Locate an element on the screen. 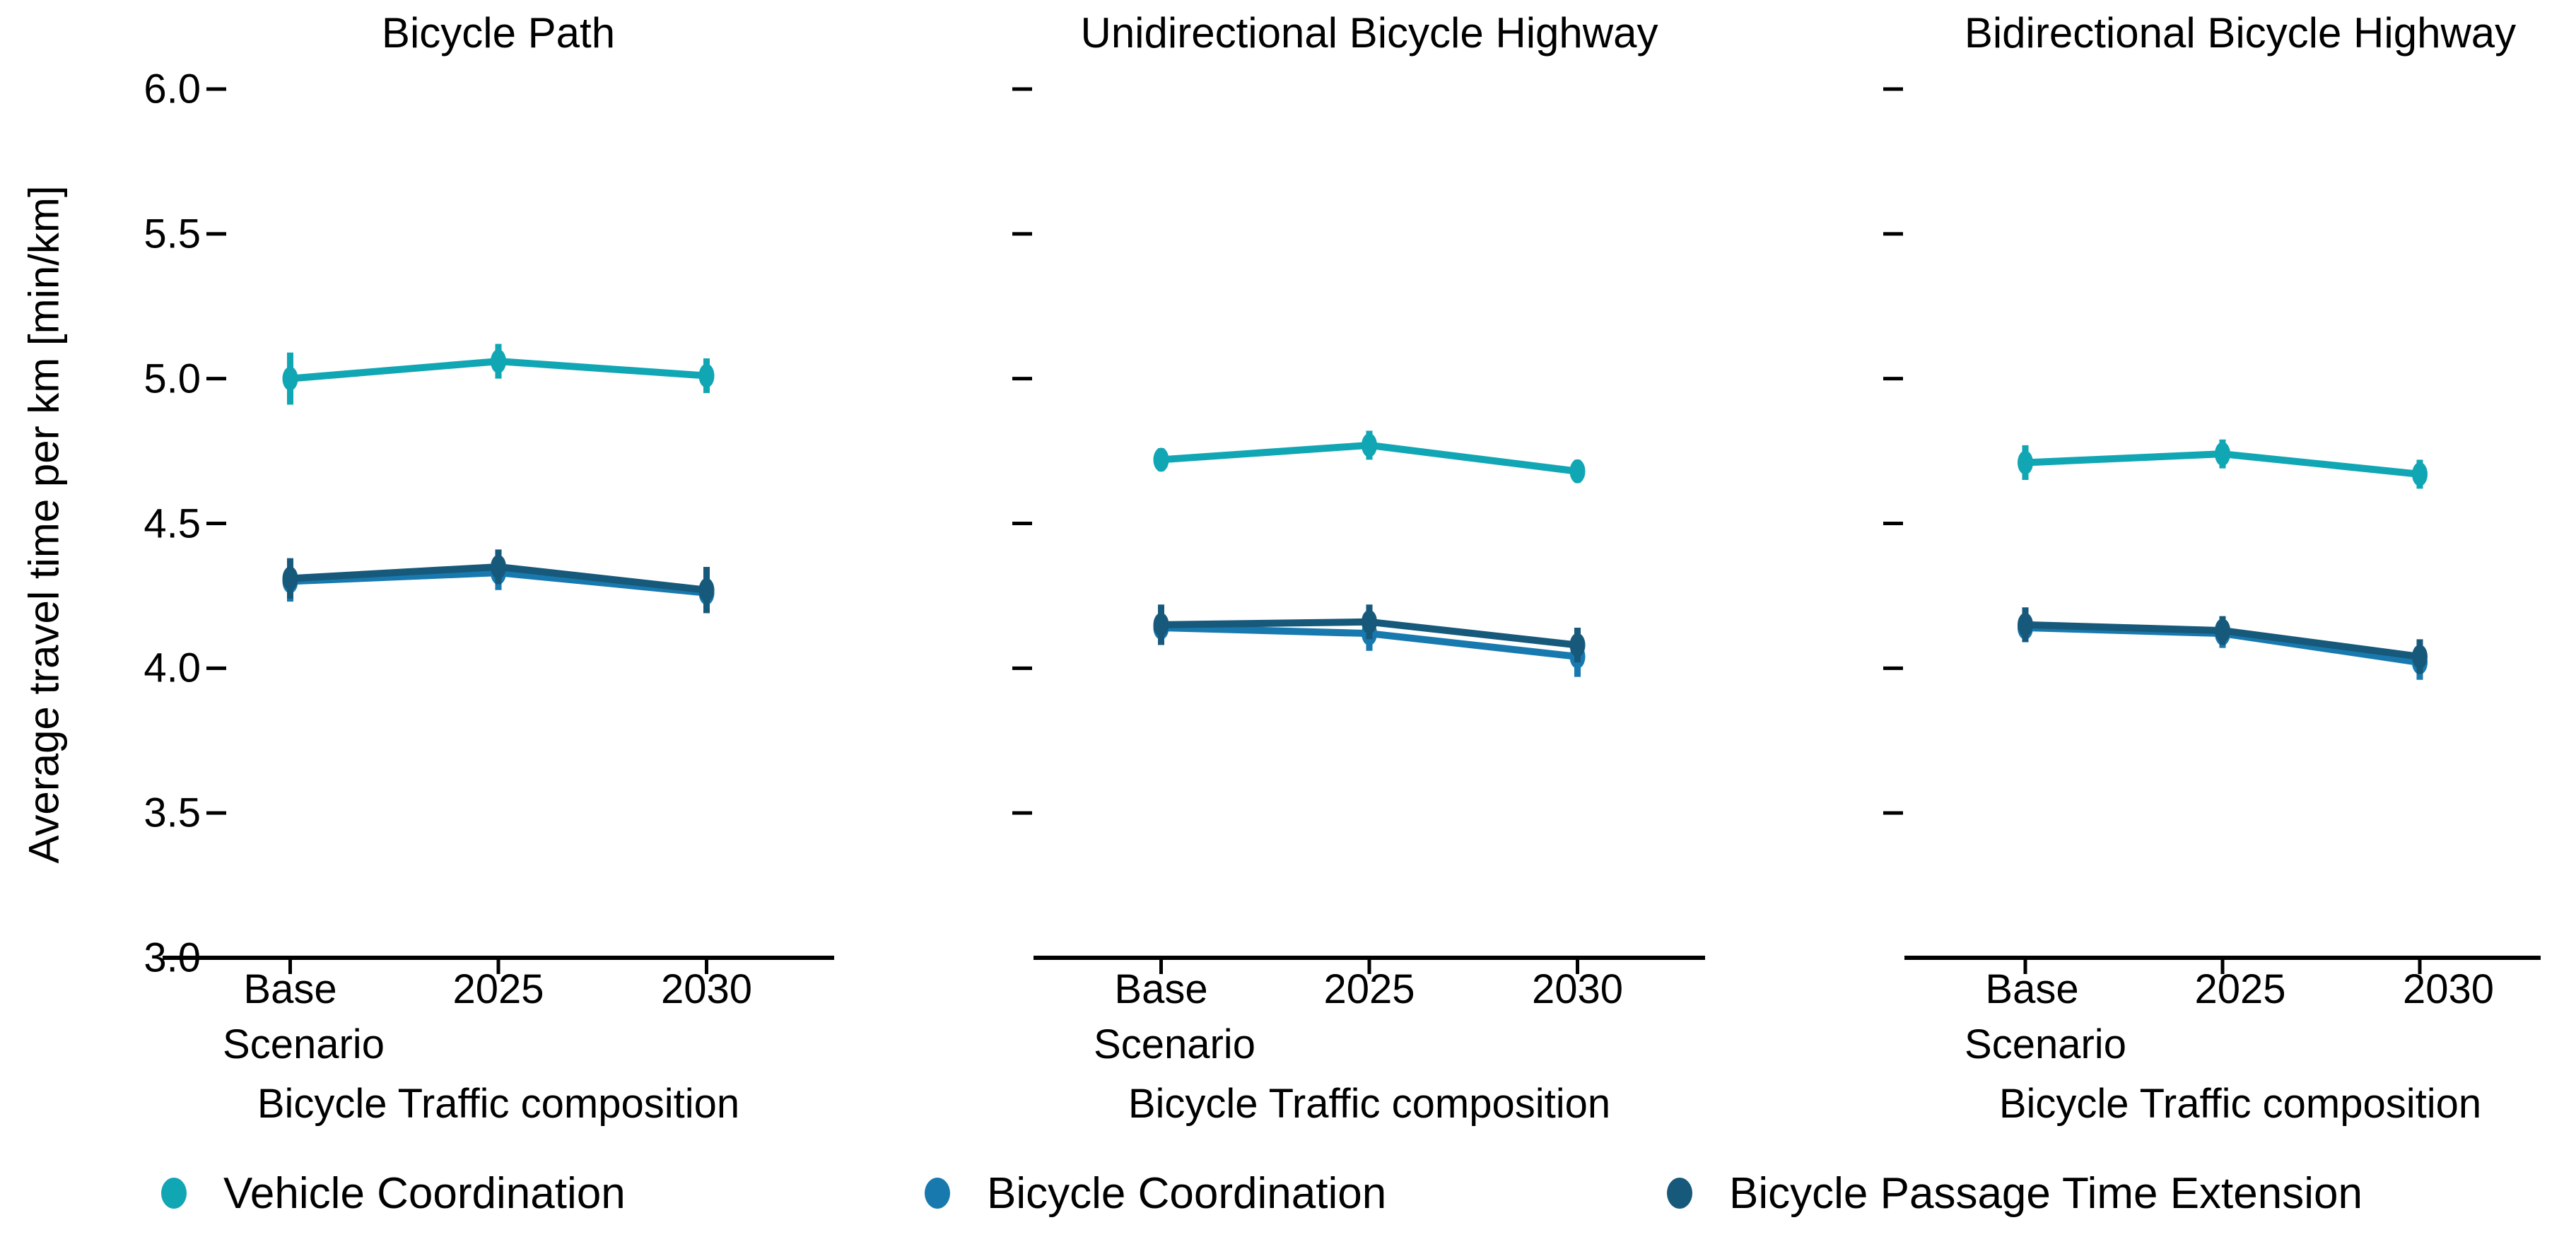  legend-item-bicycle-passage-time-extension: Bicycle Passage Time Extension is located at coordinates (2015, 1193).